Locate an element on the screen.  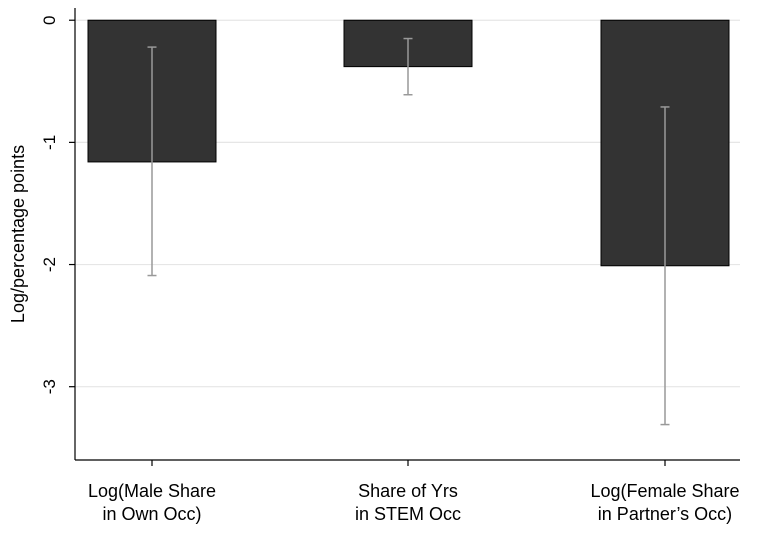
y-tick-label-3: -3 is located at coordinates (49, 386).